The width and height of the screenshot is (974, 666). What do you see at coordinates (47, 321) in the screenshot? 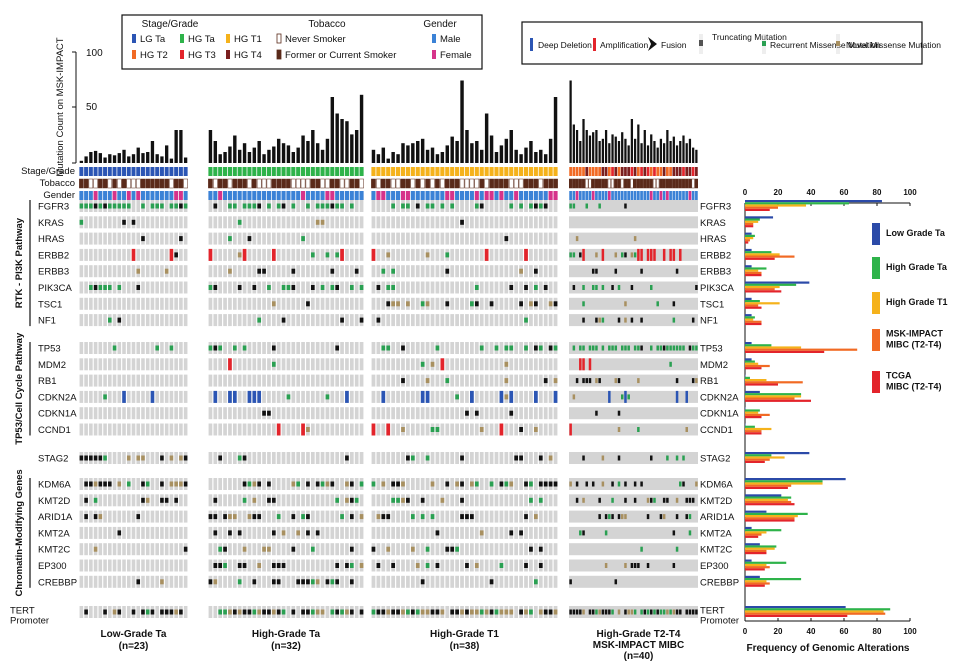
I see `gene-label-left: NF1` at bounding box center [47, 321].